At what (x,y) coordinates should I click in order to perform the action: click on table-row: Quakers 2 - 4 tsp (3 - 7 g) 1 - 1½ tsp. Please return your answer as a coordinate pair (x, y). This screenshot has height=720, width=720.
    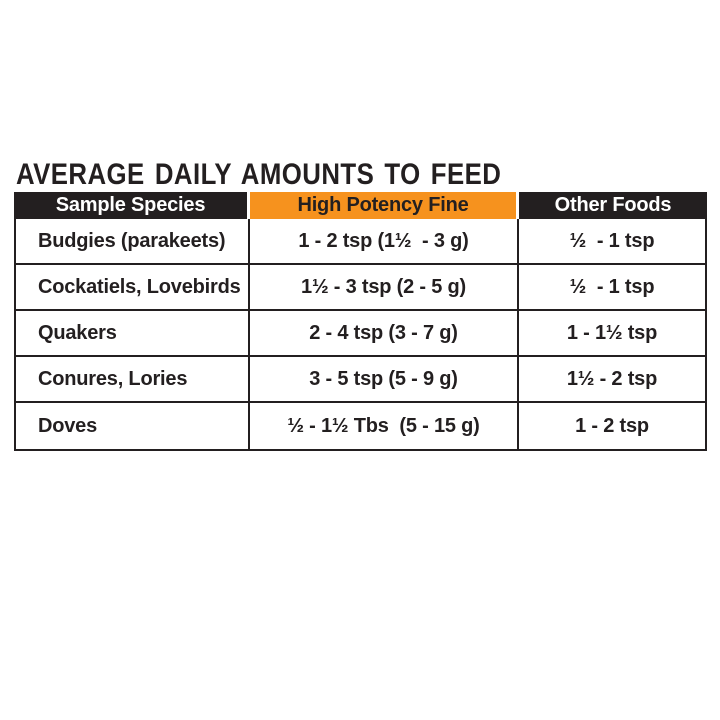
    Looking at the image, I should click on (360, 334).